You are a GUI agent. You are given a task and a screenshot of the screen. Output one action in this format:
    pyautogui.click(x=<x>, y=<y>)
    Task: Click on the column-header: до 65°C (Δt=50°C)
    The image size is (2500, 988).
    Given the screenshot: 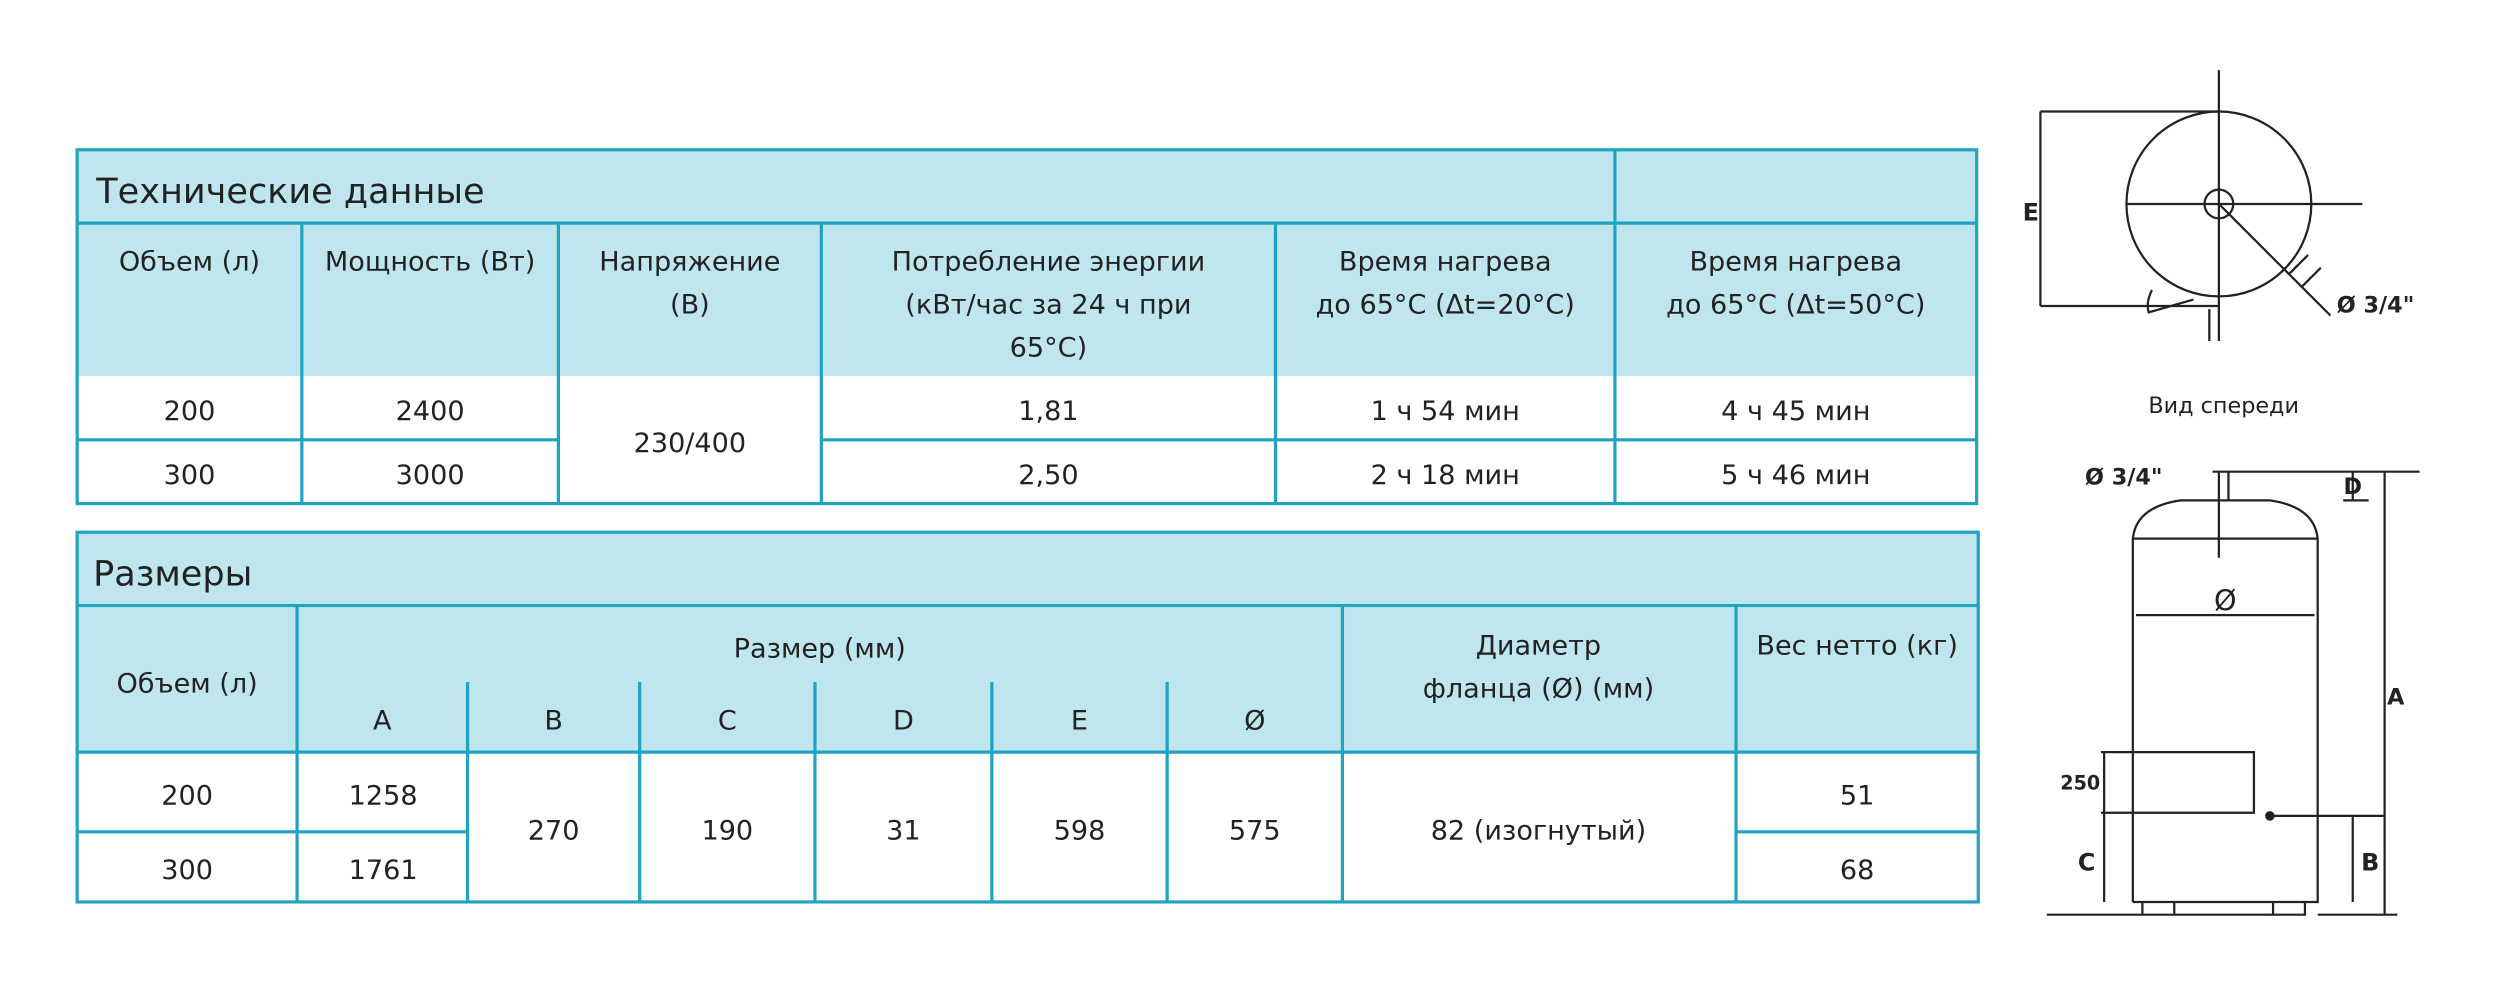 What is the action you would take?
    pyautogui.click(x=1795, y=304)
    